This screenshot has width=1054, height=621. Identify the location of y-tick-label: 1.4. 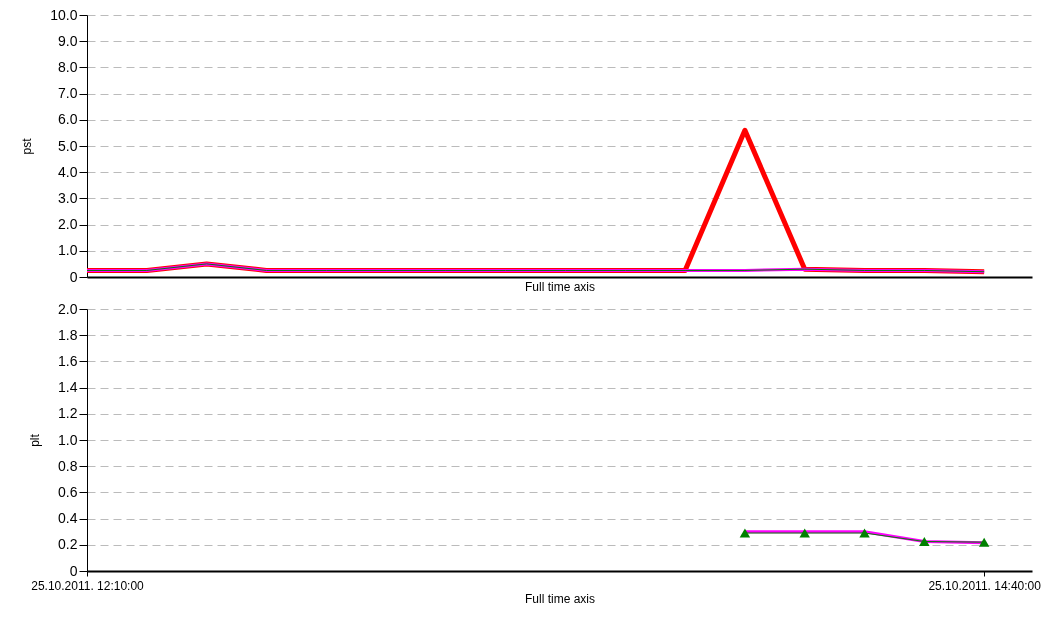
(68, 387).